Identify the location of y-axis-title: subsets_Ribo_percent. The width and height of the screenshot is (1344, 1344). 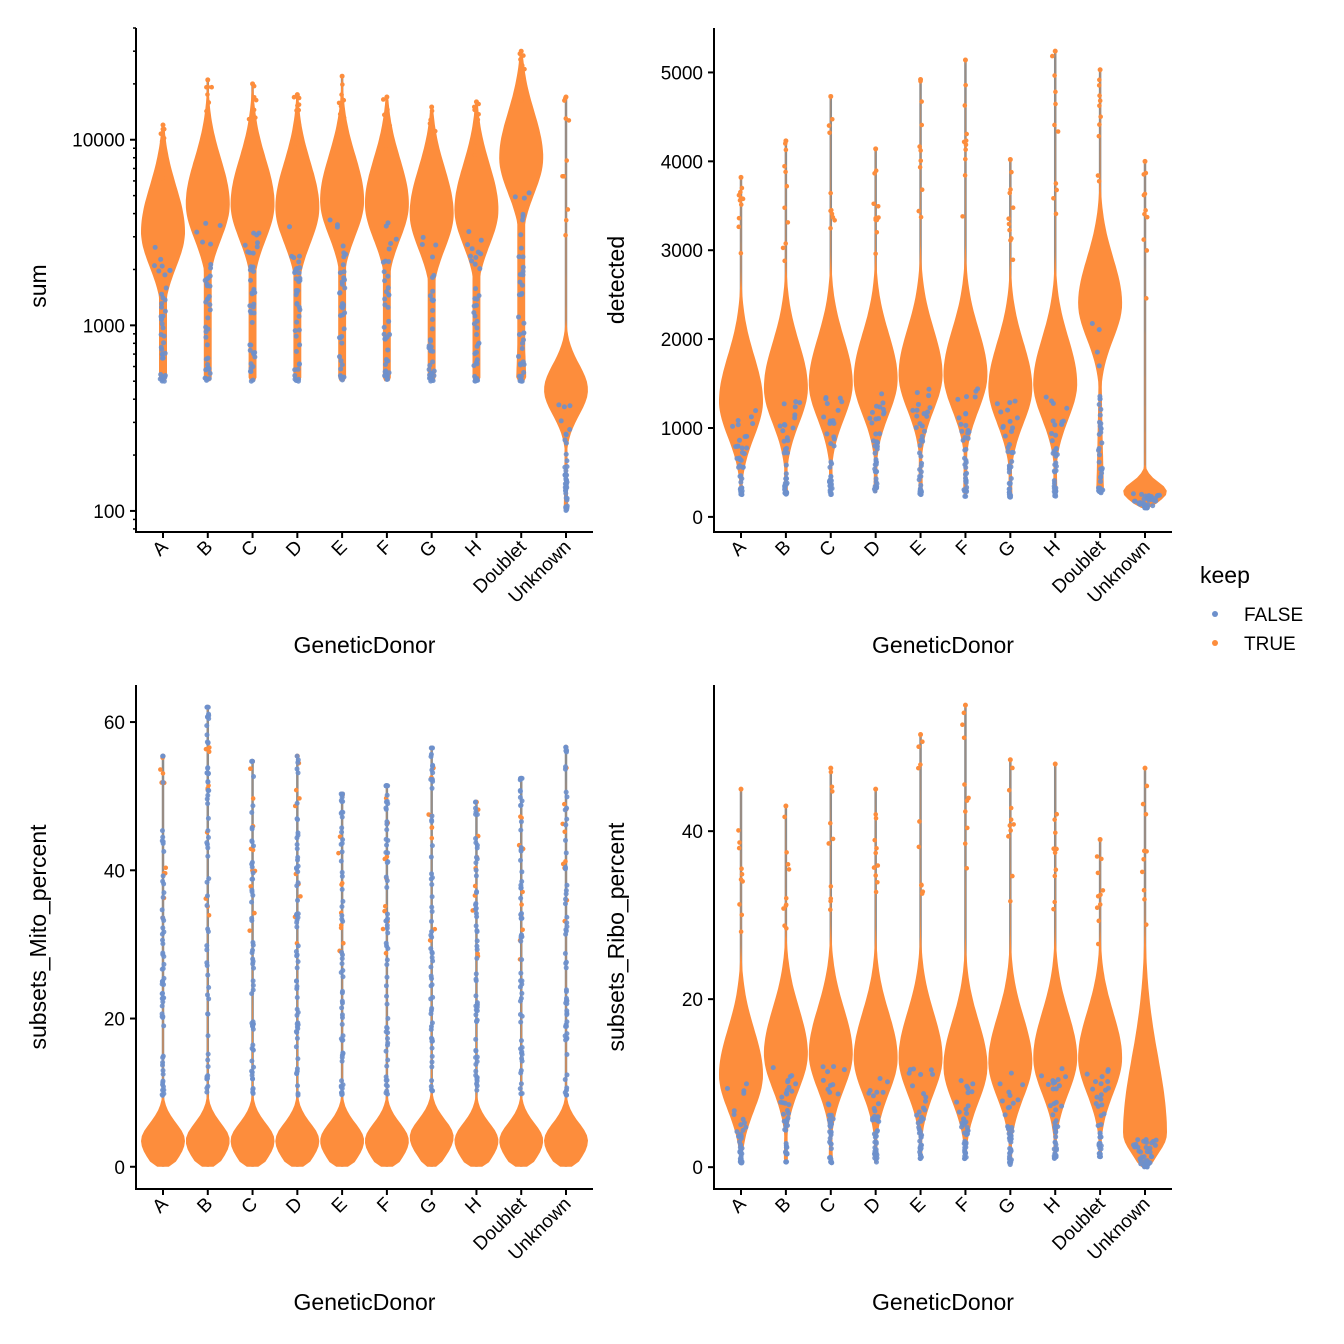
(616, 936).